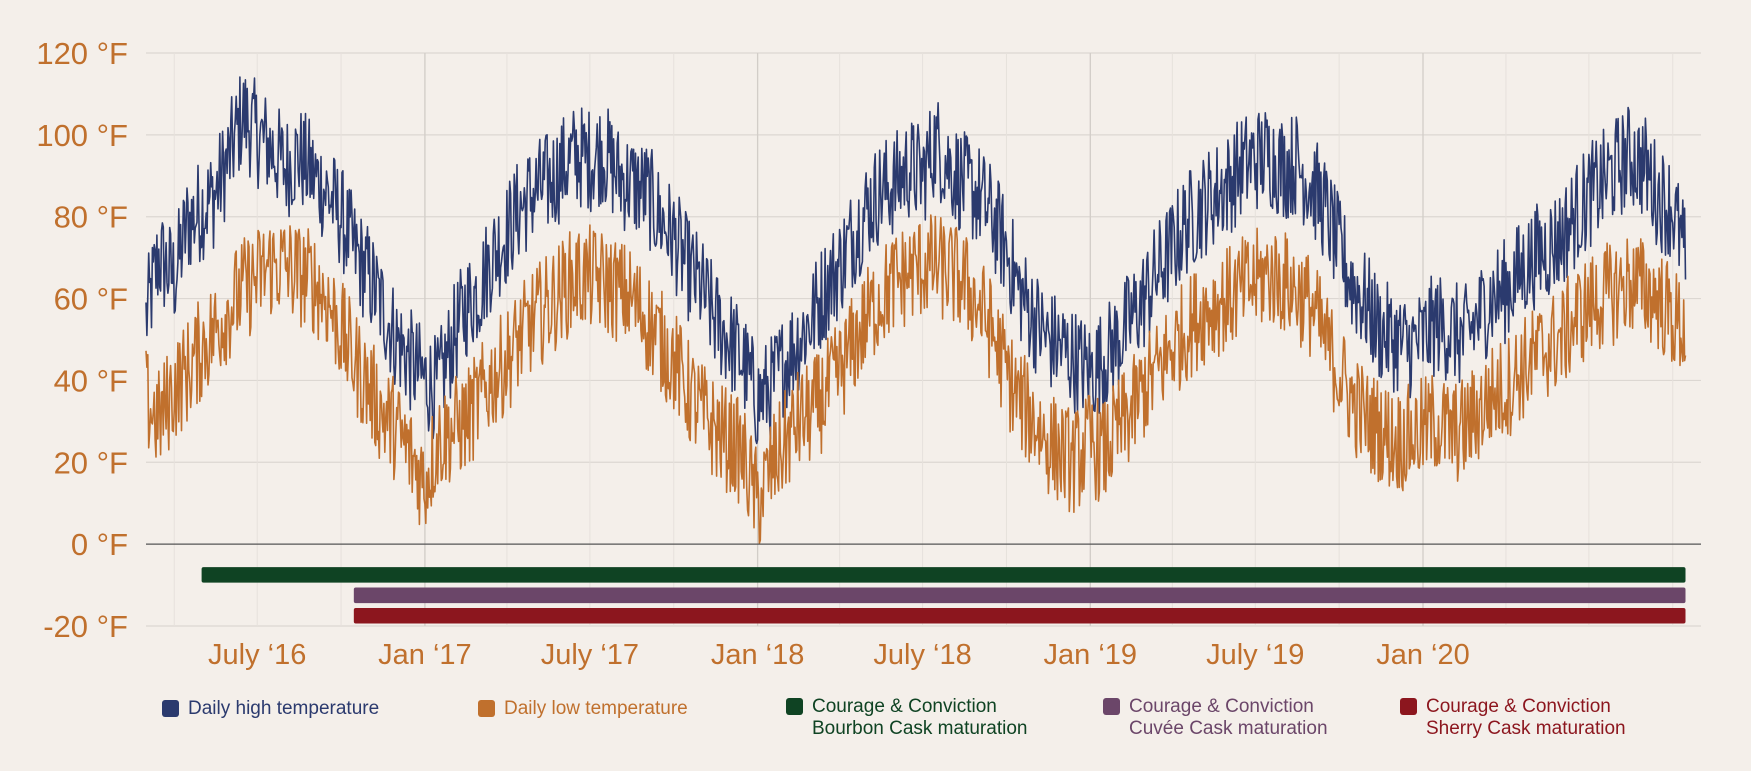  I want to click on legend-label-sherry-1: Courage & Conviction, so click(1518, 706).